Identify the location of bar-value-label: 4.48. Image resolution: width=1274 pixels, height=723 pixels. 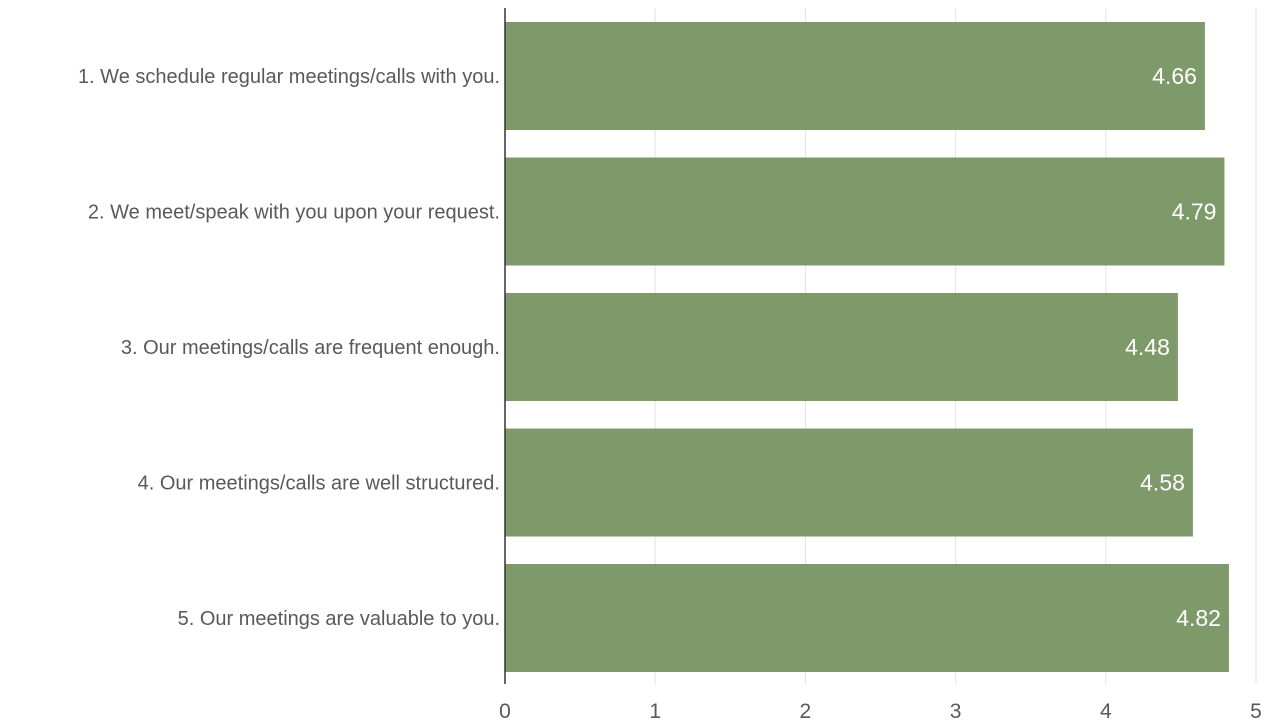
(1147, 347).